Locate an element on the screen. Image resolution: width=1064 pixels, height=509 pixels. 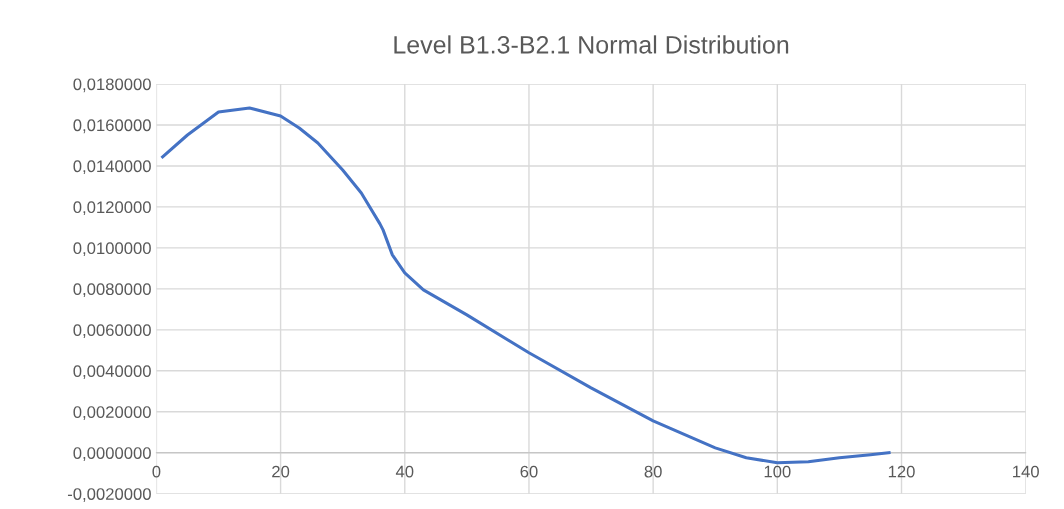
x-tick-label: 140 is located at coordinates (1026, 471).